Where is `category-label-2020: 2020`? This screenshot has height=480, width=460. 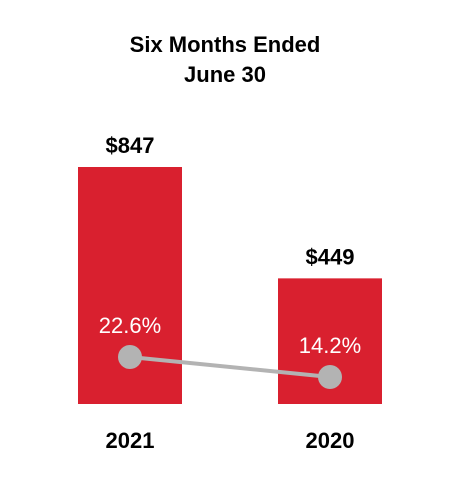 category-label-2020: 2020 is located at coordinates (330, 440).